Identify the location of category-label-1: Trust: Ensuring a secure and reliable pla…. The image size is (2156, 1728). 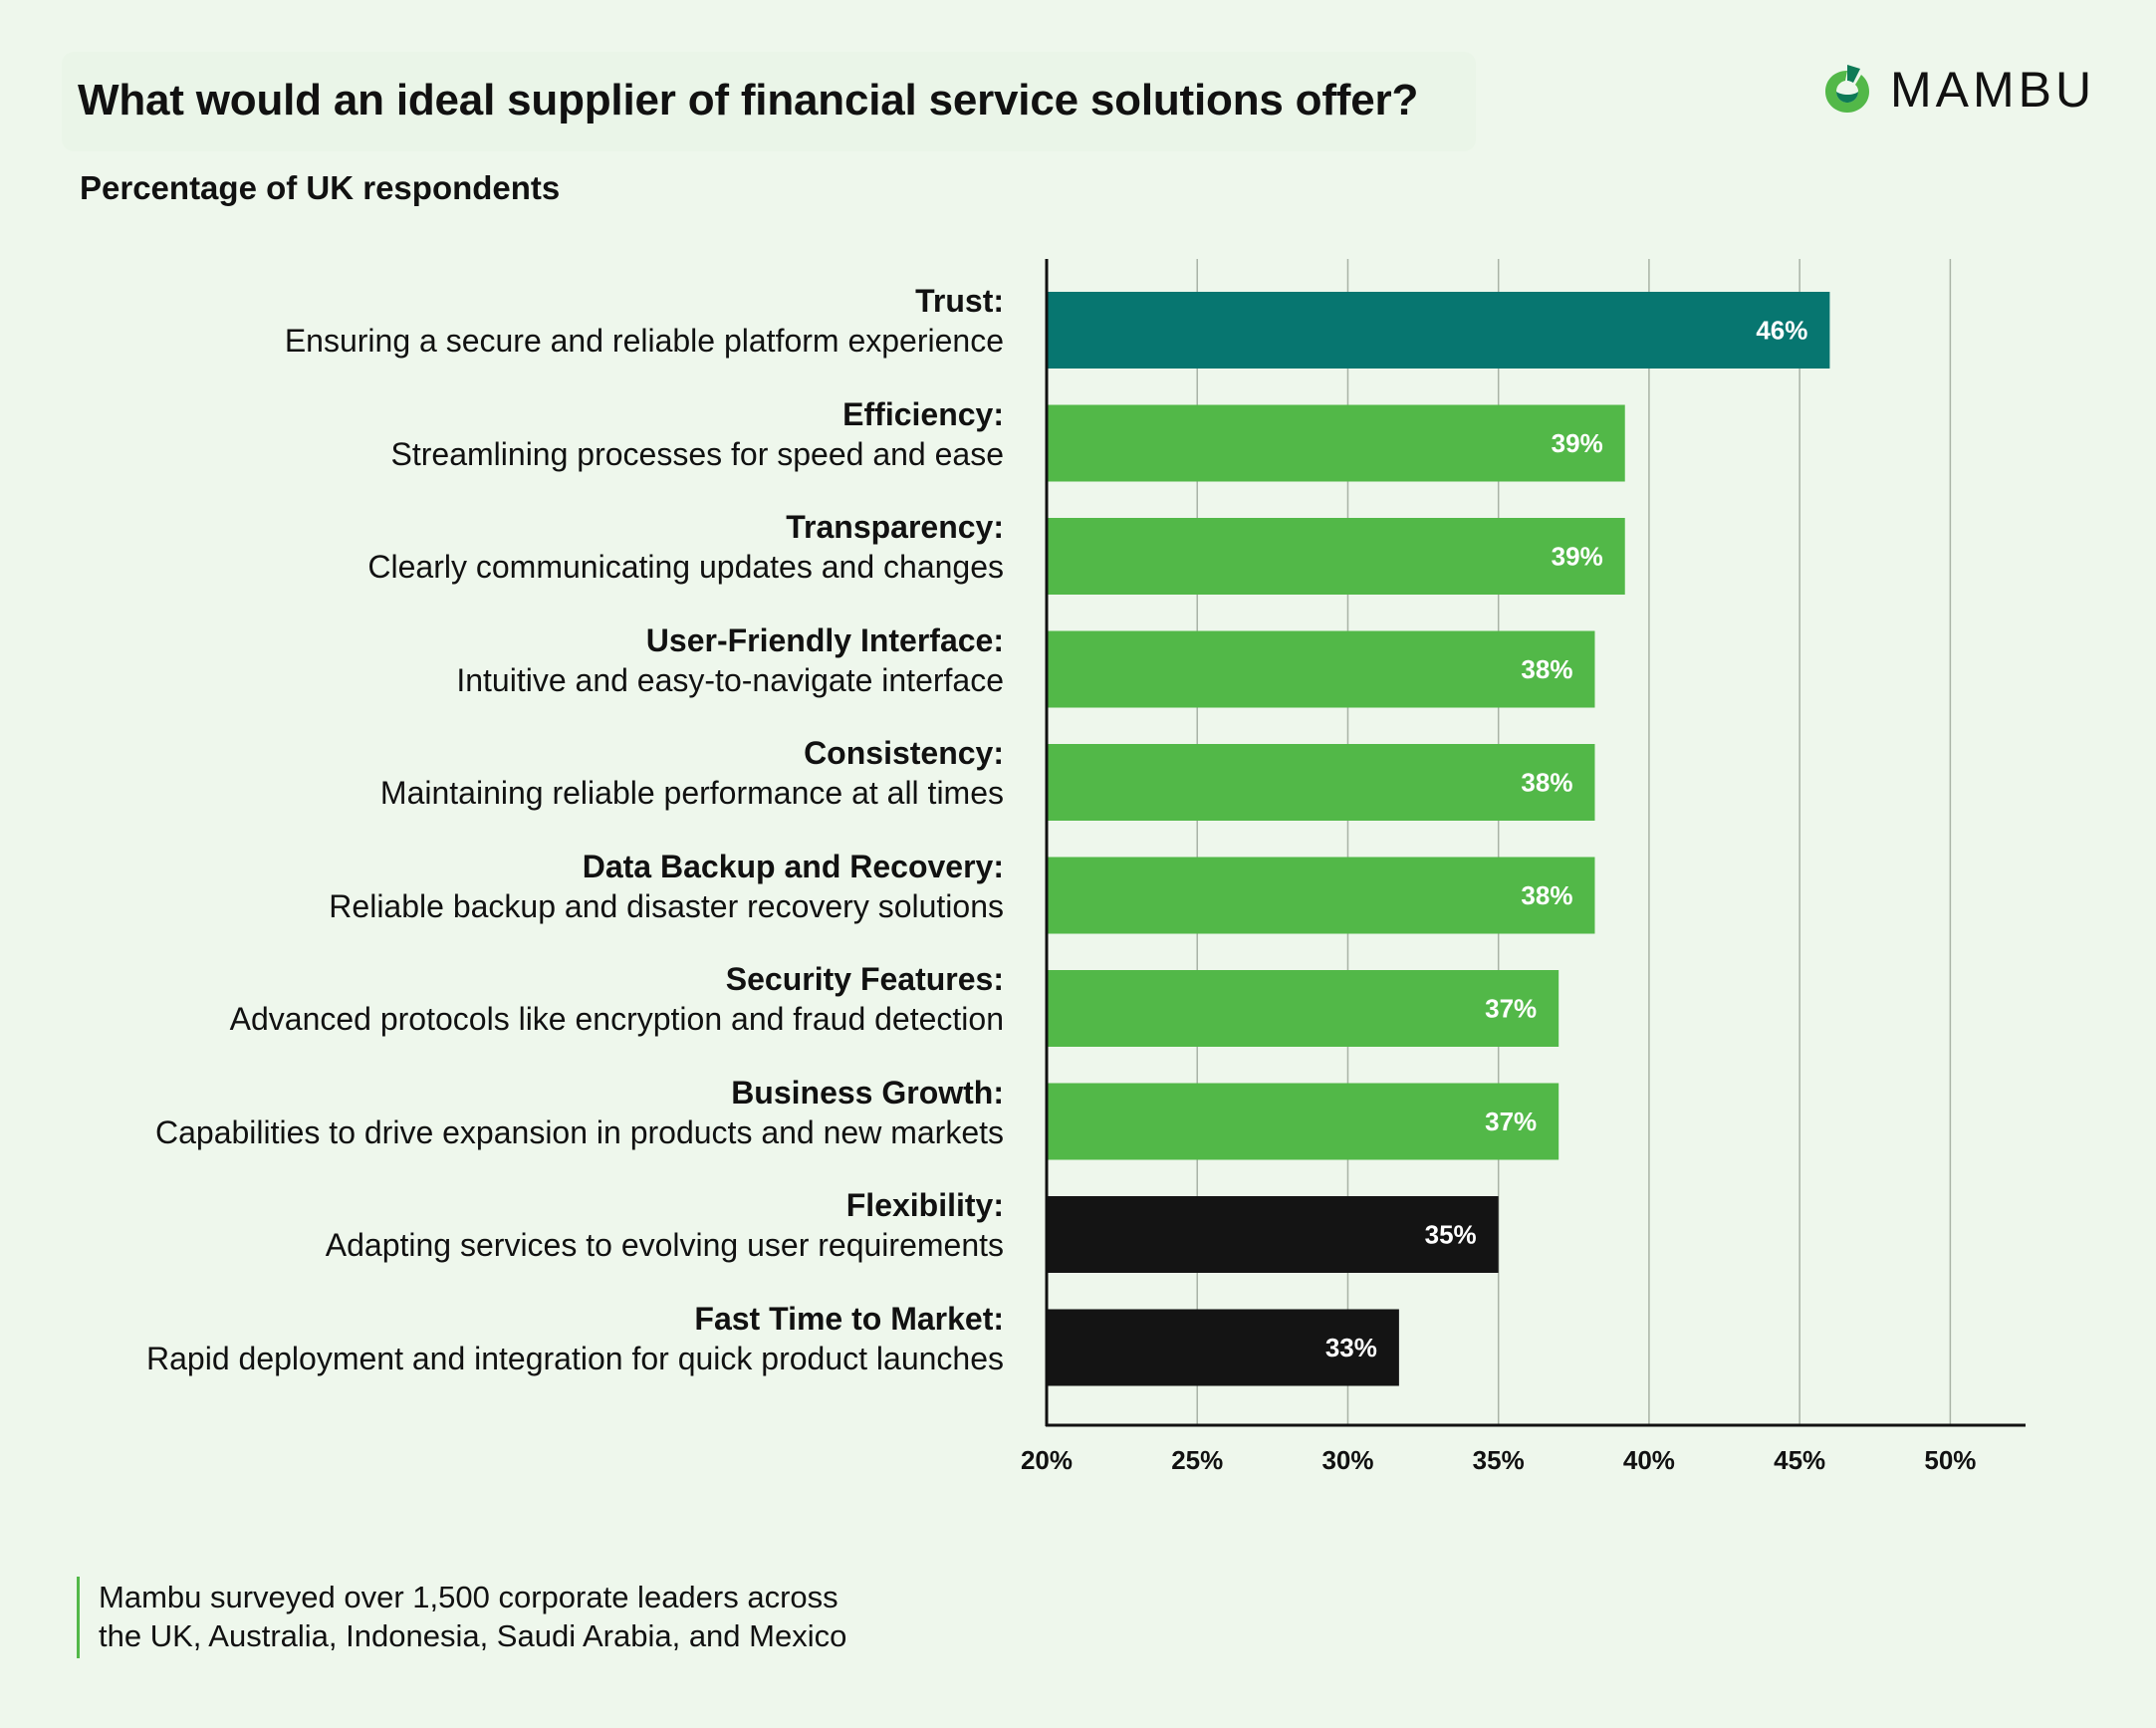
(522, 321).